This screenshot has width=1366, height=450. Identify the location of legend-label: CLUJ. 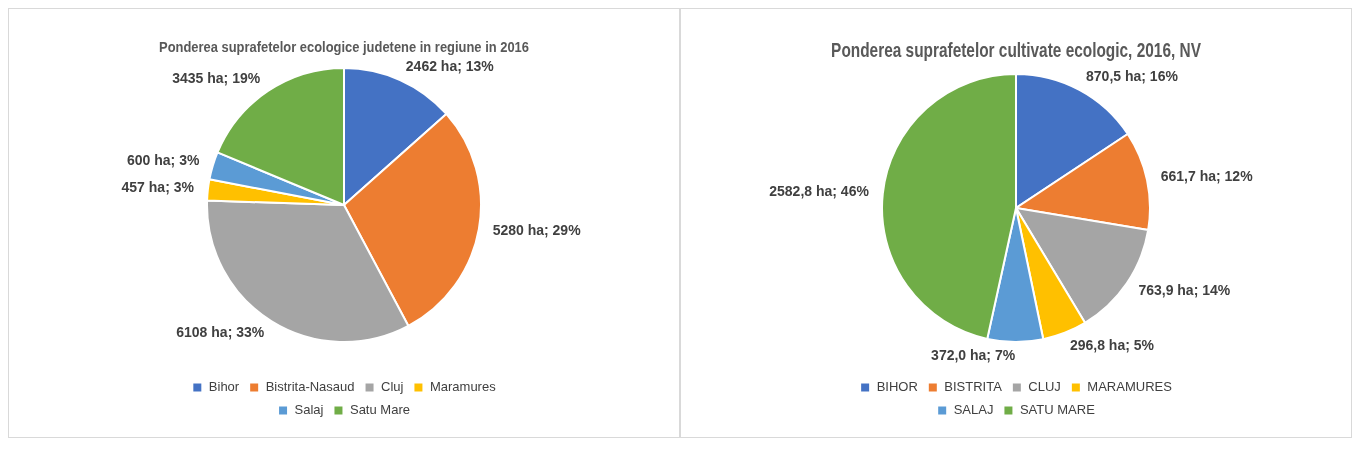
(1044, 387).